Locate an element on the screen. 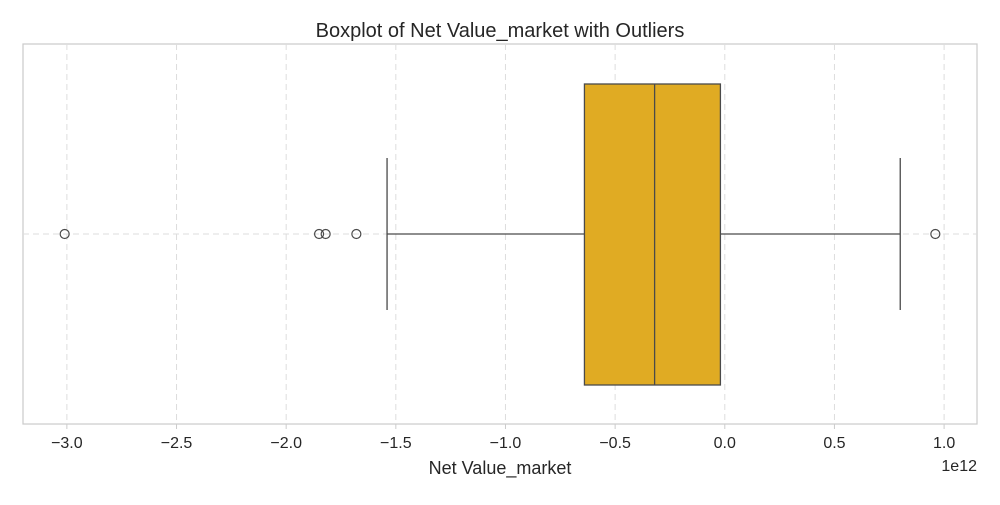  x-tick-labels: −3.0 −2.5 −2.0 −1.5 −1.0 −0.5 0.0 0.5 1.0 is located at coordinates (503, 438).